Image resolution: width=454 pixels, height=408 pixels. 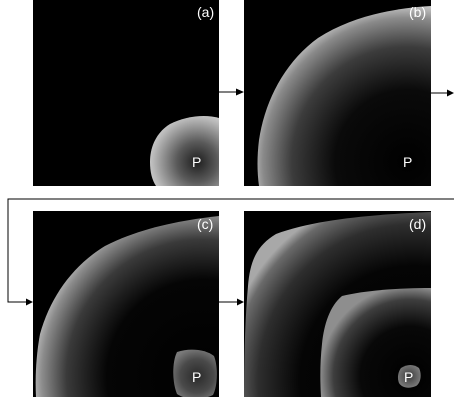 I want to click on arrow-a-to-b, so click(x=231, y=92).